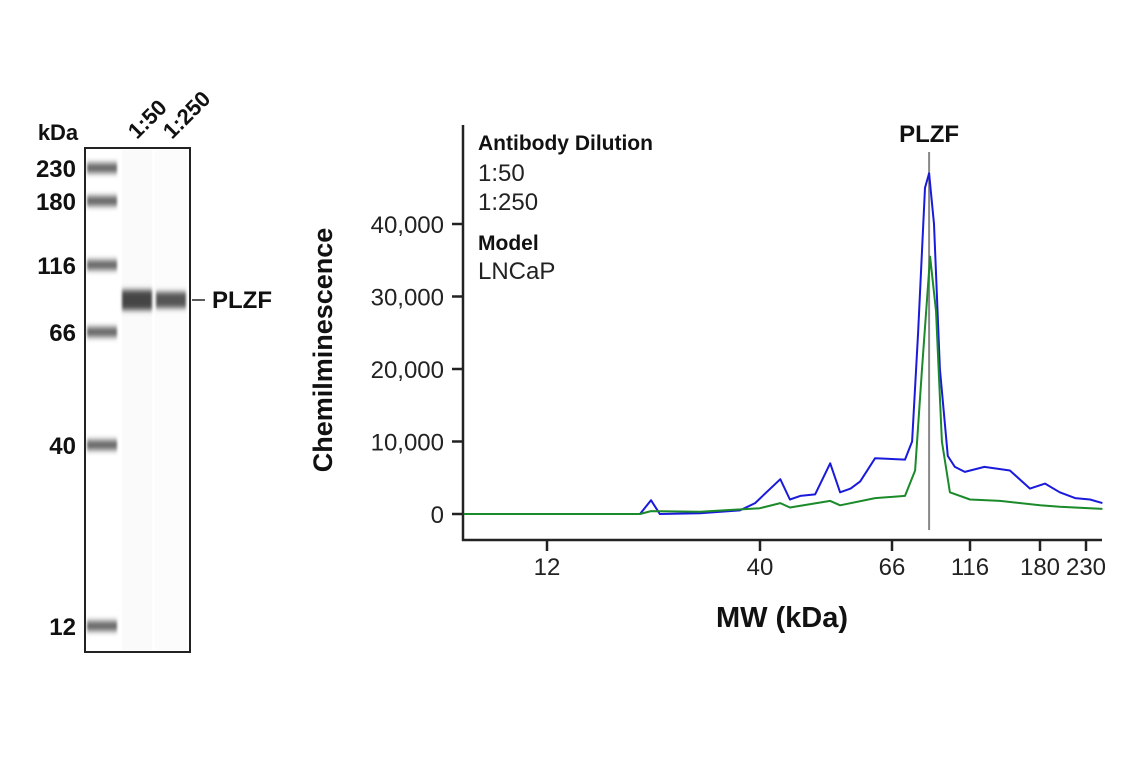 This screenshot has width=1141, height=768. Describe the element at coordinates (407, 370) in the screenshot. I see `y-tick-label: 20,000` at that location.